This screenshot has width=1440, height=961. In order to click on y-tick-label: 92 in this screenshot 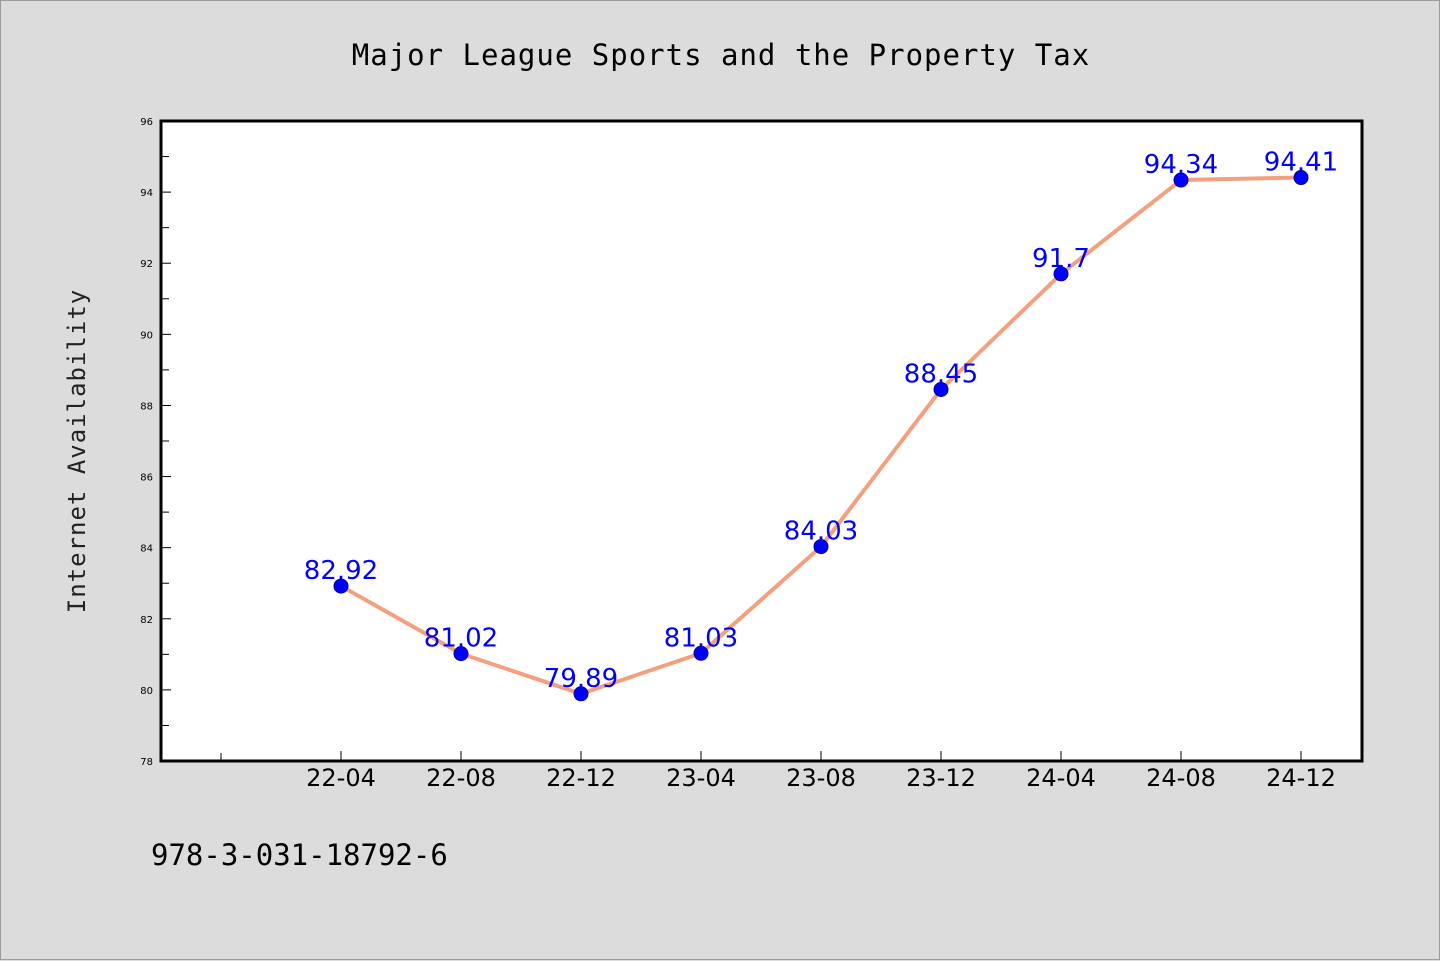, I will do `click(146, 264)`.